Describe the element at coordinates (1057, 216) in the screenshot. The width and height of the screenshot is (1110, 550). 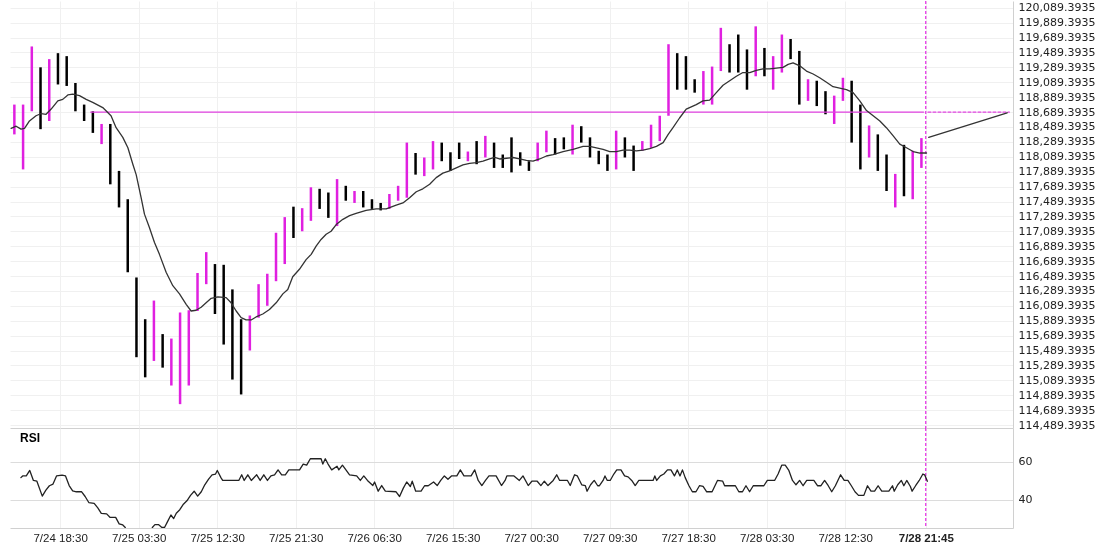
I see `y-tick-label: 117,289.3935` at that location.